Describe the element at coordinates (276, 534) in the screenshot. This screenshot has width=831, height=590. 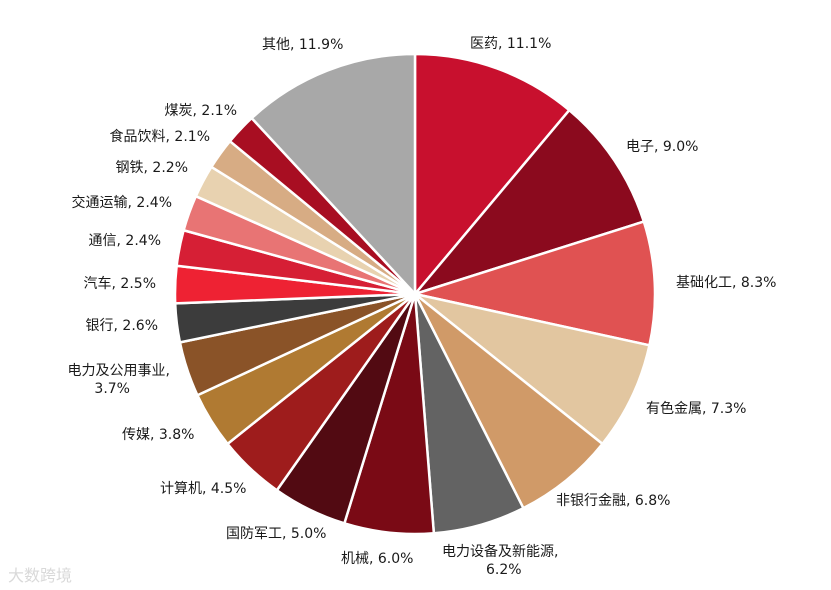
I see `slice-label-7: 国防军工, 5.0%` at that location.